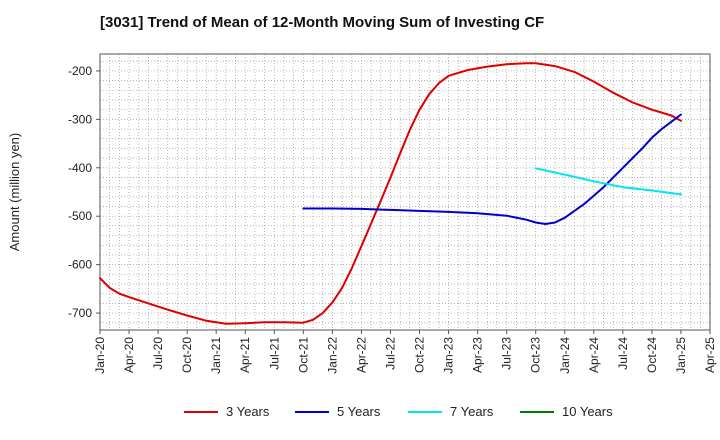 The height and width of the screenshot is (440, 720). Describe the element at coordinates (303, 355) in the screenshot. I see `x-tick-label: Oct-21` at that location.